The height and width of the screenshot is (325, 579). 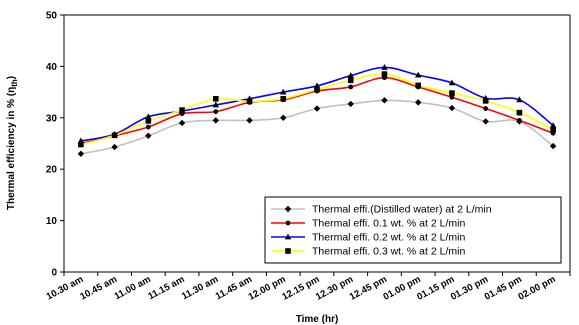 I want to click on y-axis-title: Thermal efficiency in % (ηth), so click(x=12, y=143).